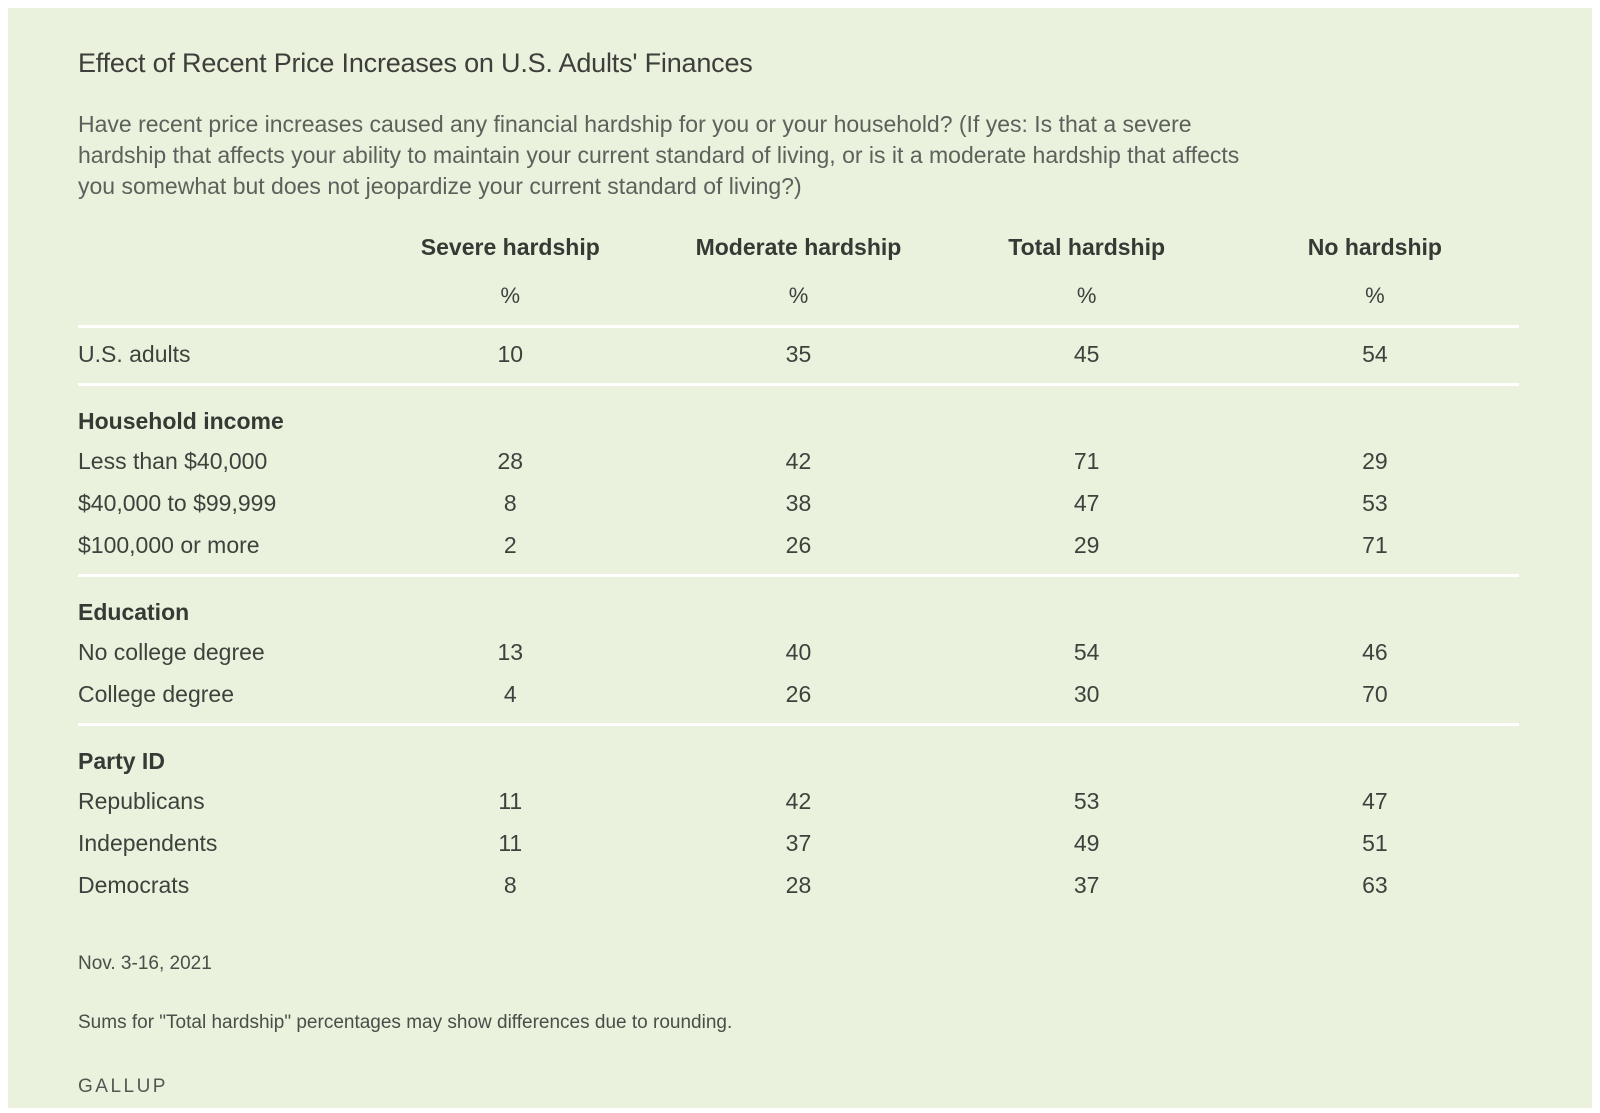 The width and height of the screenshot is (1600, 1113). I want to click on table-row: No college degree 13 40 54 46, so click(798, 653).